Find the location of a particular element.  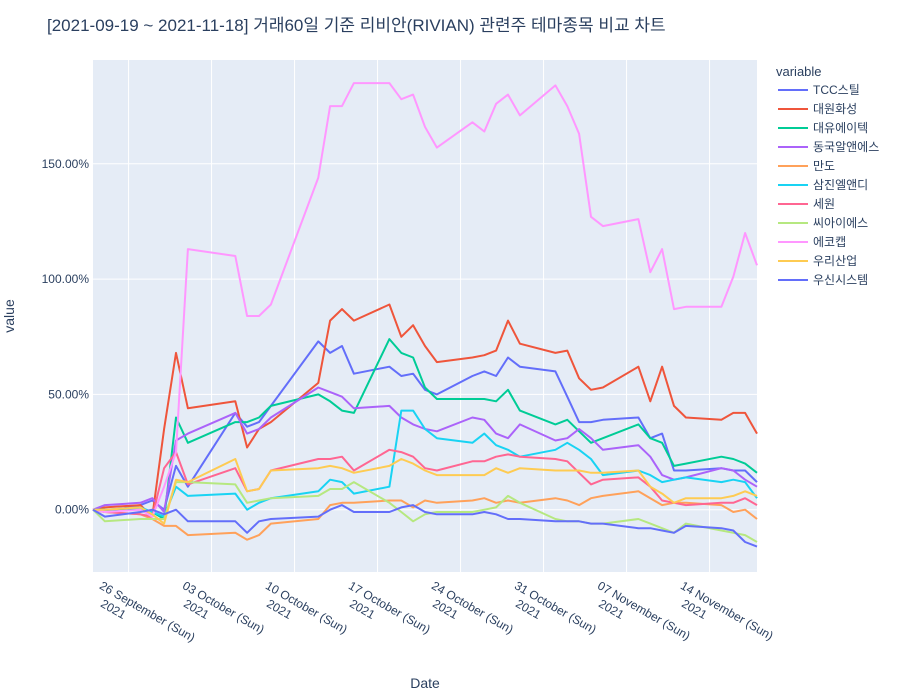

x-tick-label: 24 October (Sun)2021 is located at coordinates (469, 613).